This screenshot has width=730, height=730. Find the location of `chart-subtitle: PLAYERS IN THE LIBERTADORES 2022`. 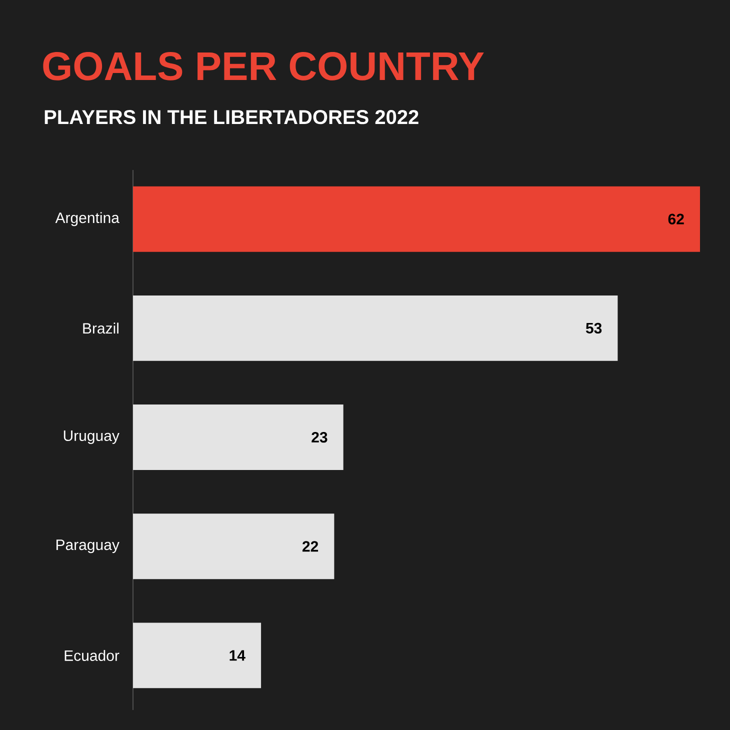

chart-subtitle: PLAYERS IN THE LIBERTADORES 2022 is located at coordinates (231, 117).